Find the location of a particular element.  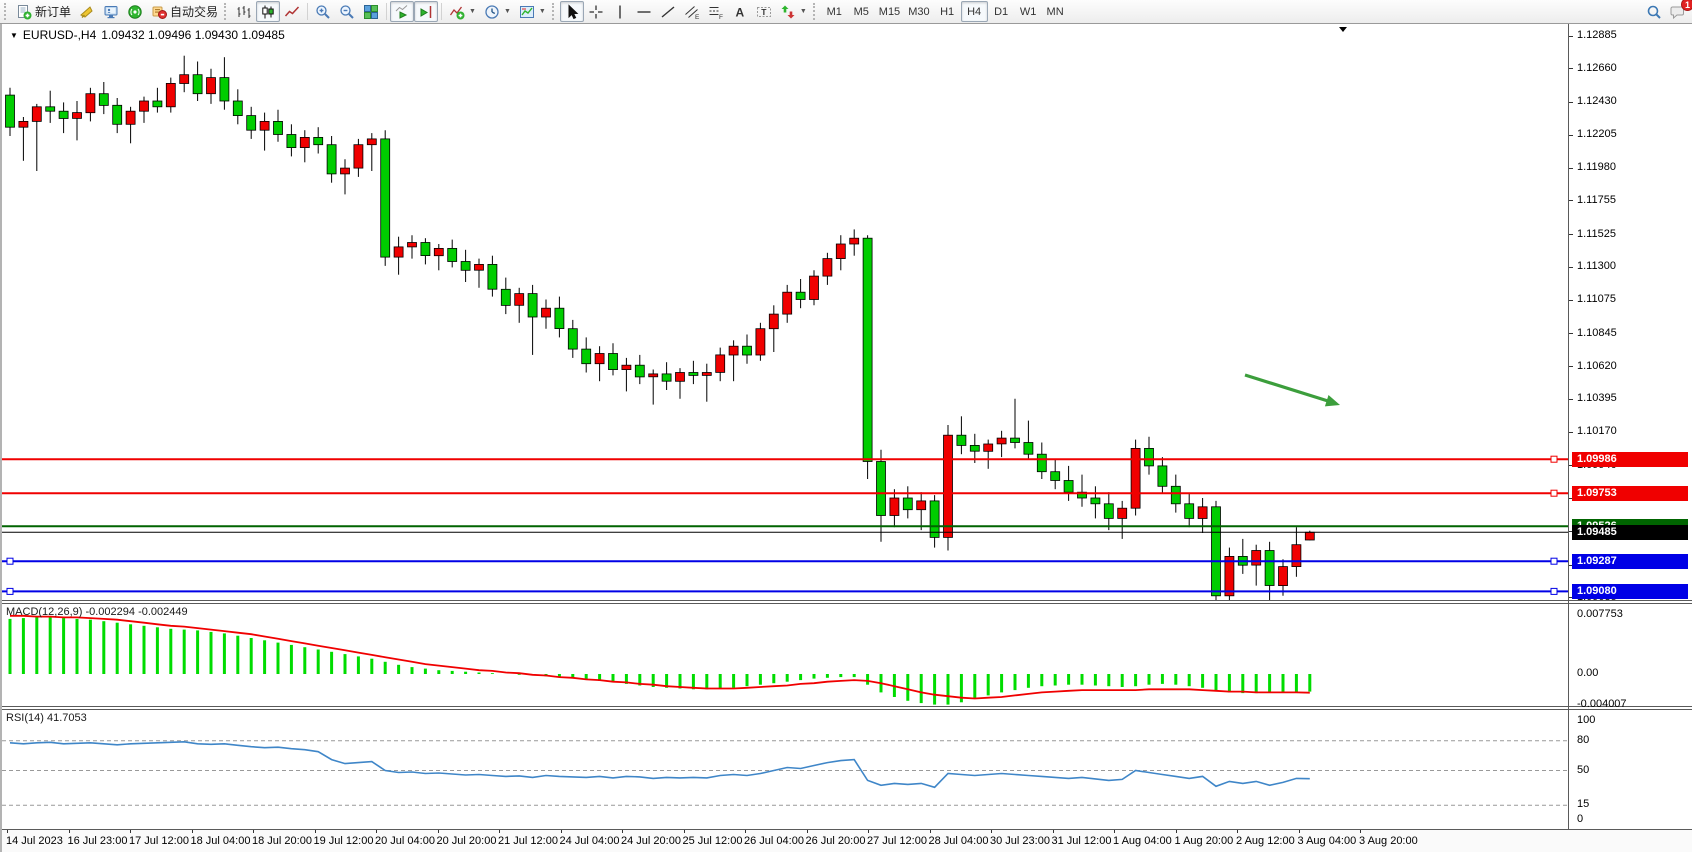

candlestick-button is located at coordinates (268, 11).